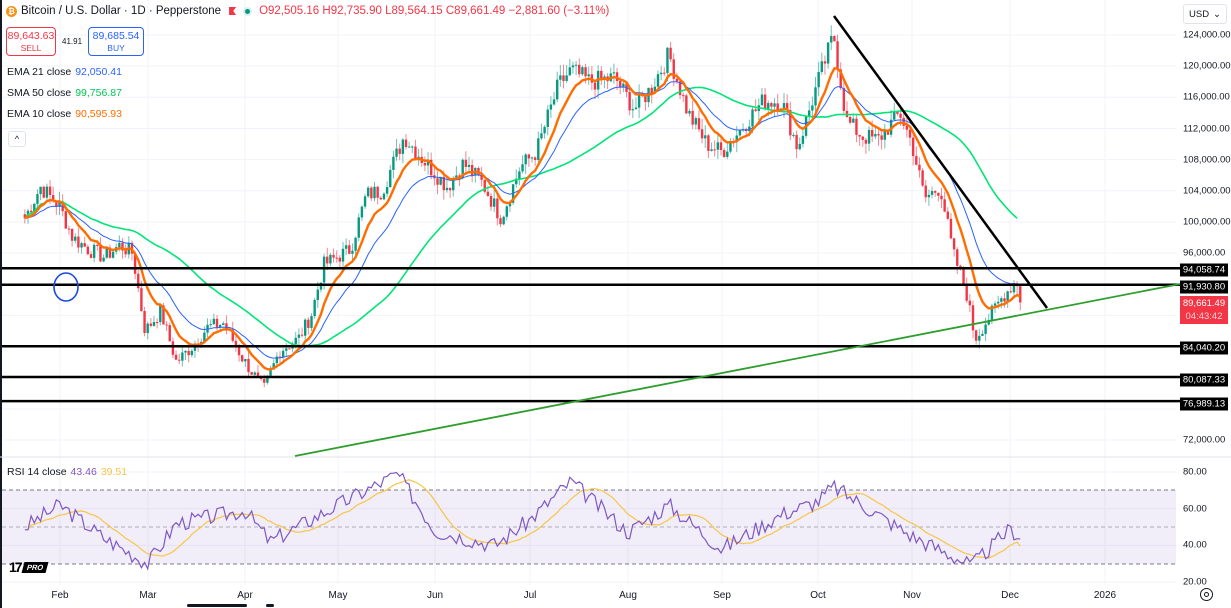 Image resolution: width=1231 pixels, height=608 pixels. What do you see at coordinates (72, 41) in the screenshot?
I see `spread-value: 41.91` at bounding box center [72, 41].